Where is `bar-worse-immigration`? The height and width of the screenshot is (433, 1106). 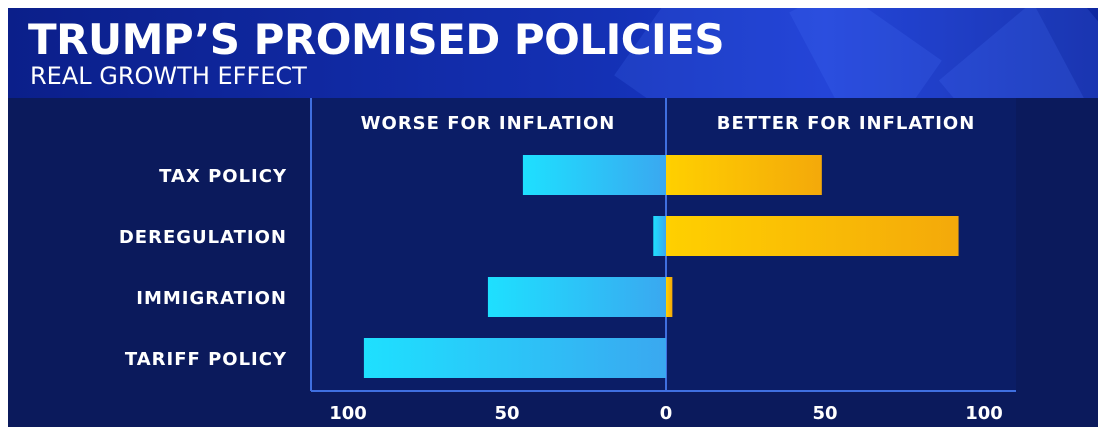 bar-worse-immigration is located at coordinates (576, 297).